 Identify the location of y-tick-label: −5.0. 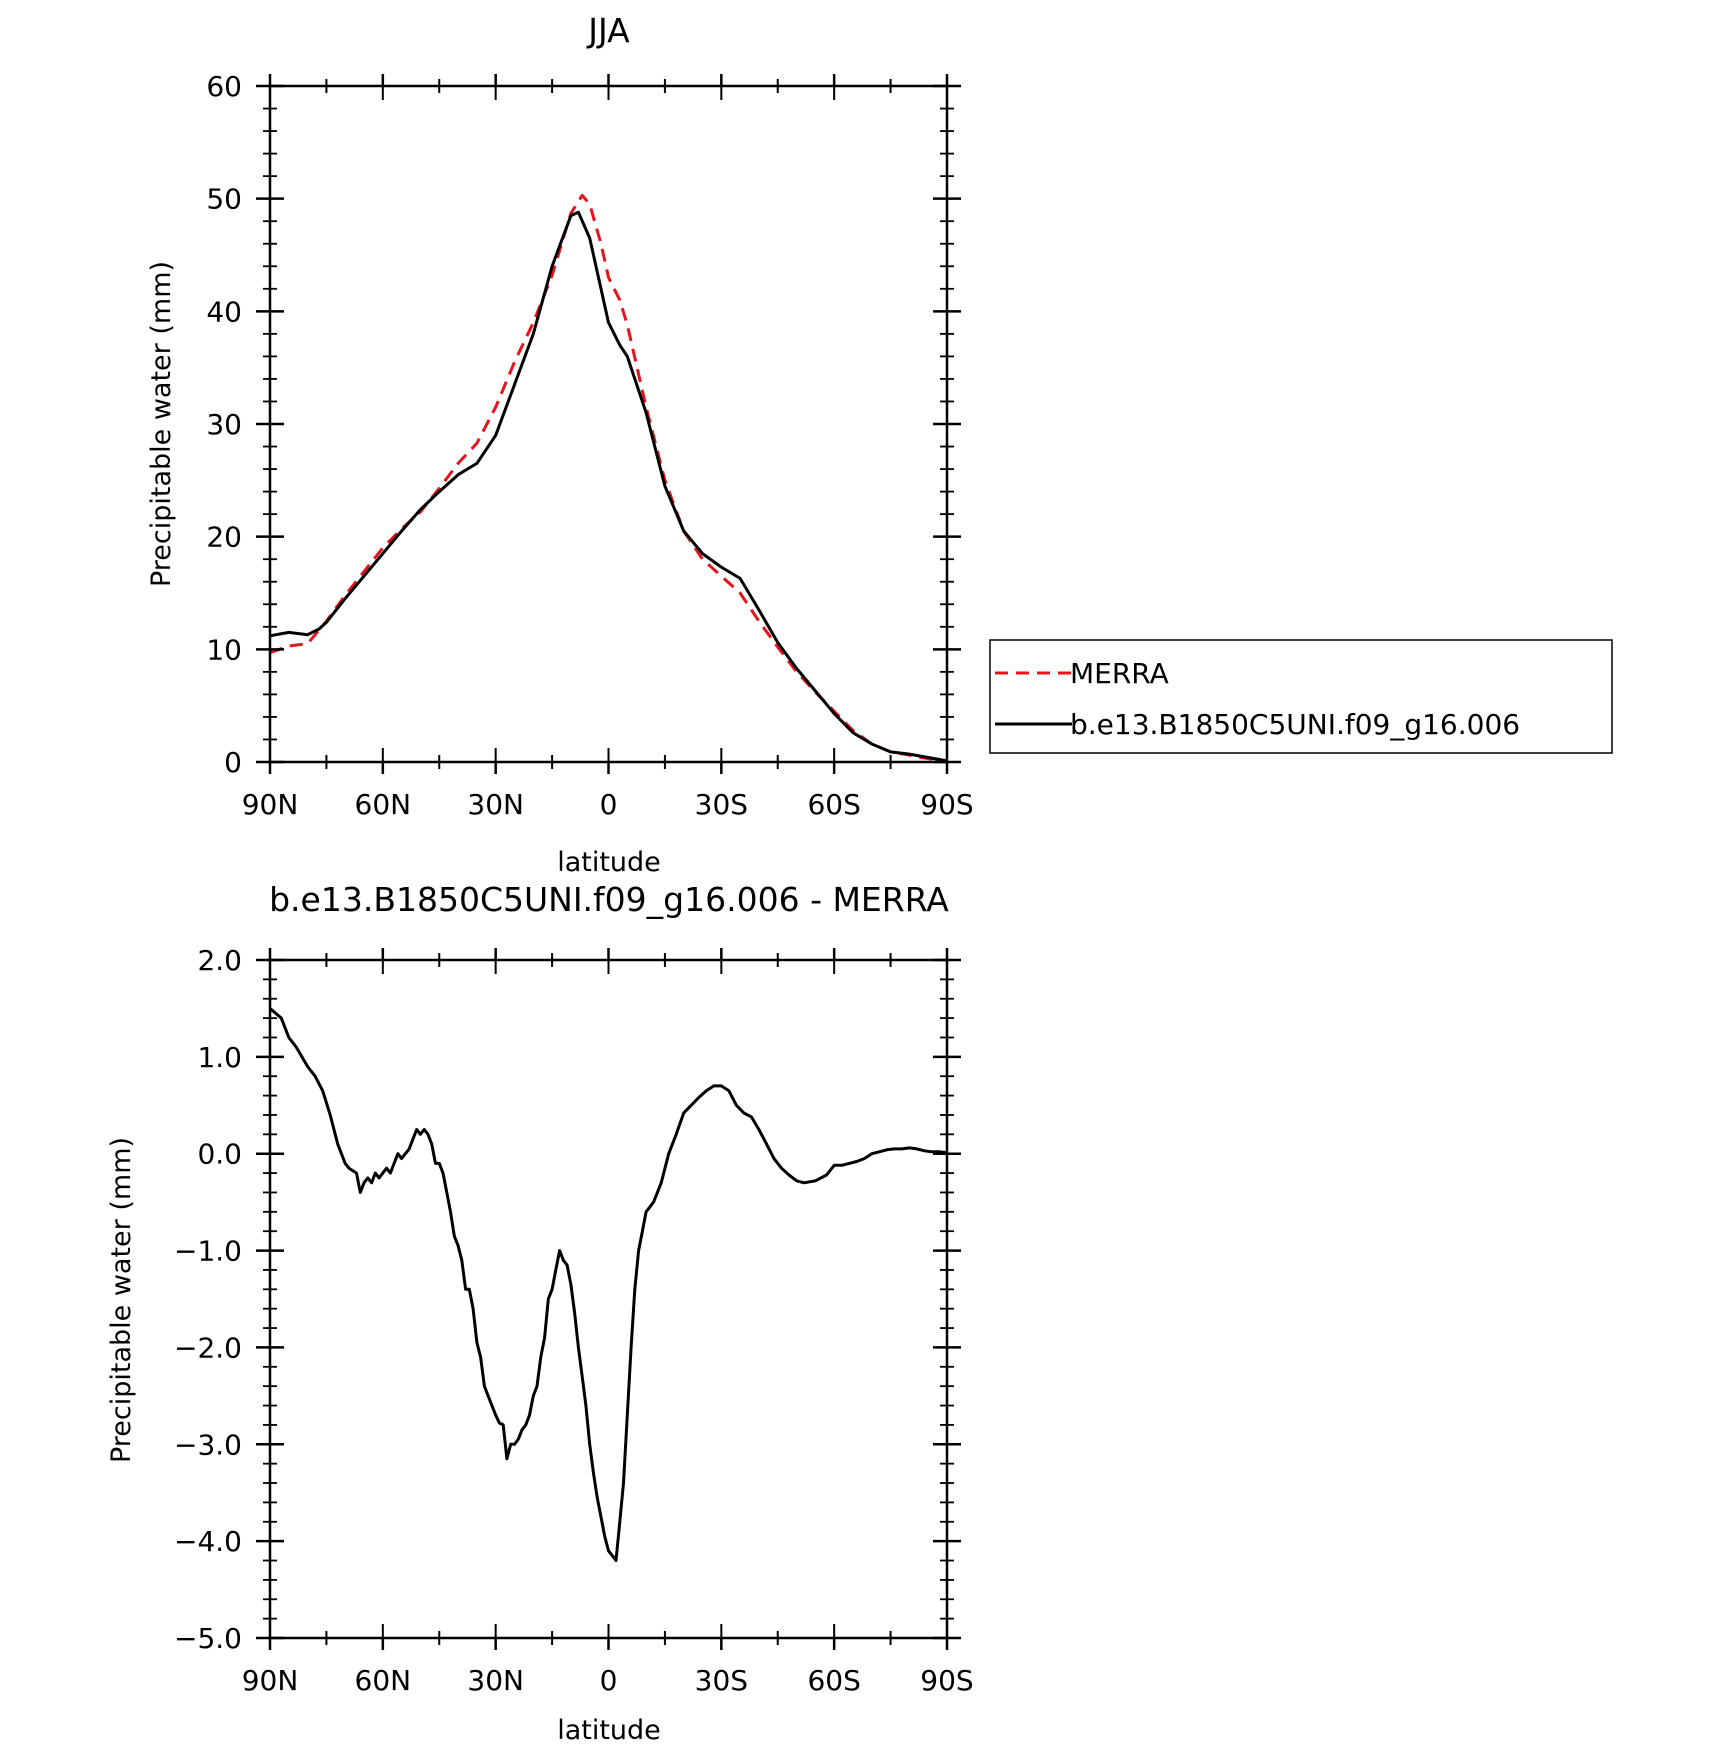
(208, 1638).